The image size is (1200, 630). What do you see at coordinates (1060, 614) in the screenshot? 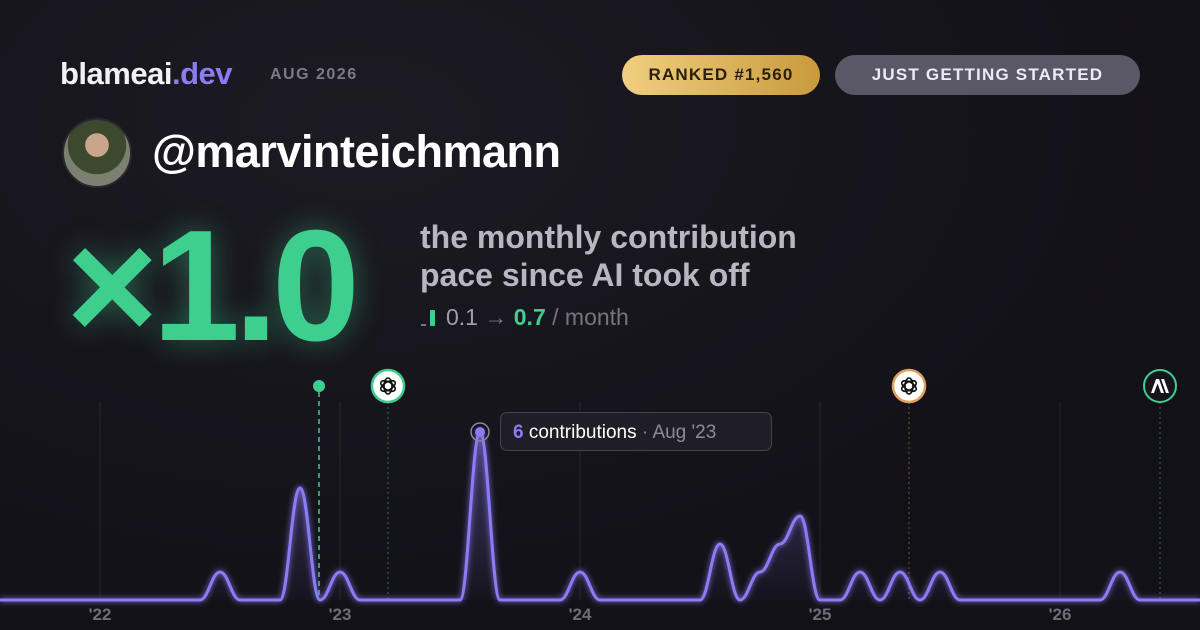
I see `x-tick-label: '26` at bounding box center [1060, 614].